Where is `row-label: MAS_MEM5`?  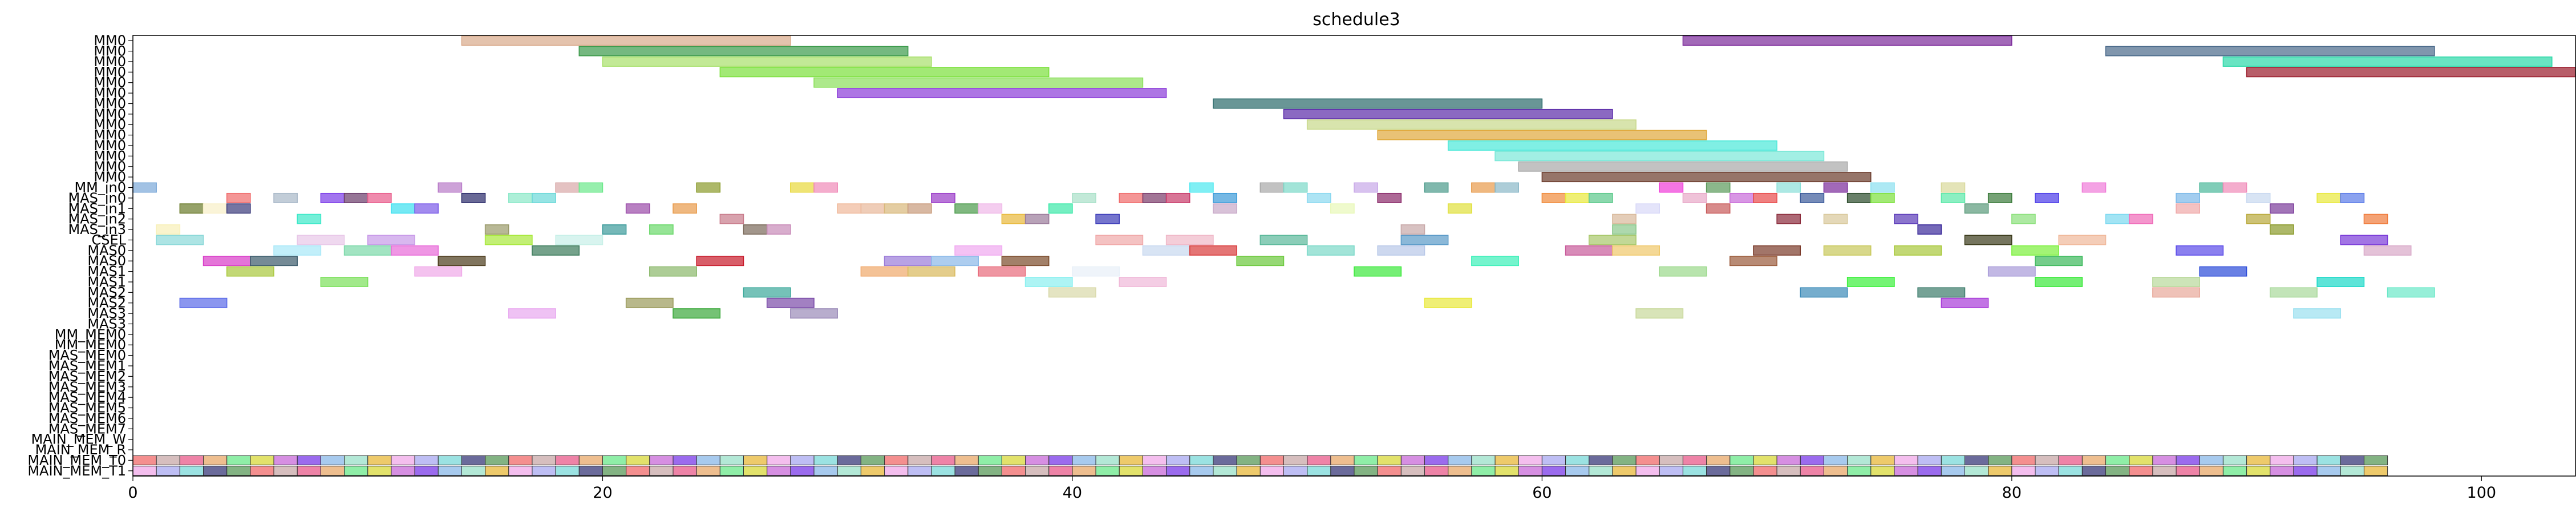
row-label: MAS_MEM5 is located at coordinates (87, 408).